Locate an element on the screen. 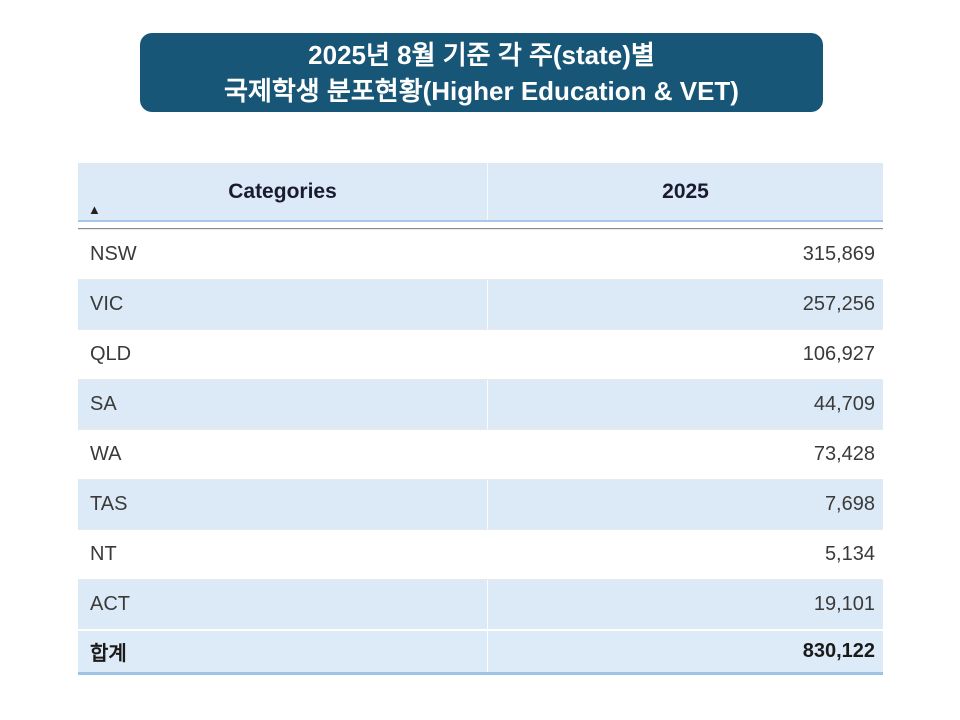 Image resolution: width=960 pixels, height=720 pixels. table-row-vic: VIC 257,256 is located at coordinates (480, 304).